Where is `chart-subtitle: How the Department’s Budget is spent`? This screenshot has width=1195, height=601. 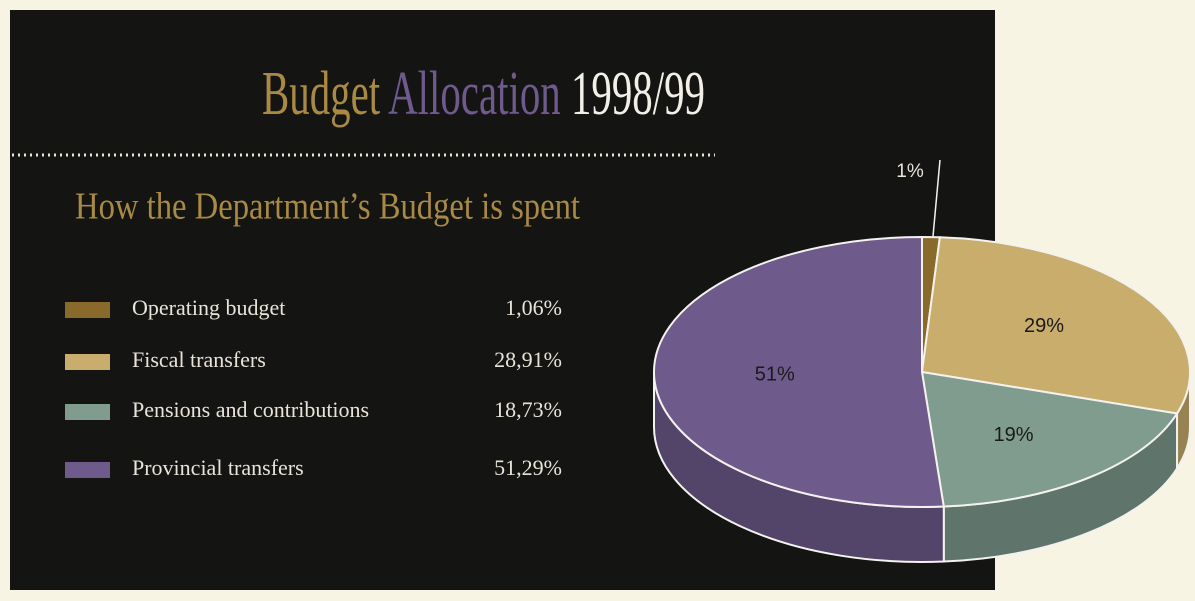
chart-subtitle: How the Department’s Budget is spent is located at coordinates (327, 207).